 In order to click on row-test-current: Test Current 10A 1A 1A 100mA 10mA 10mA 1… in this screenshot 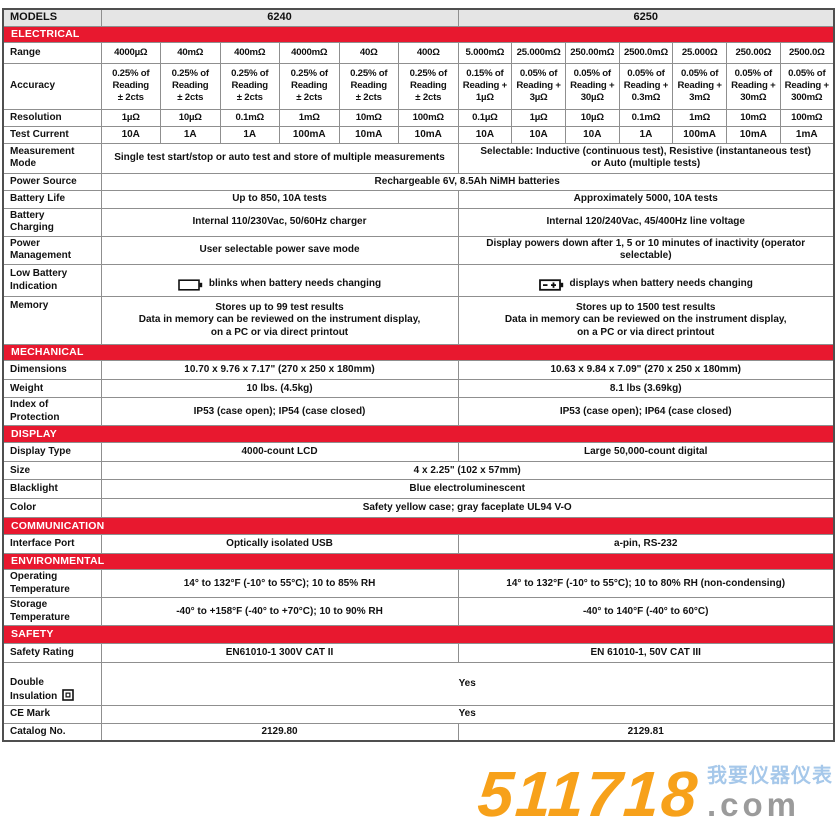, I will do `click(418, 134)`.